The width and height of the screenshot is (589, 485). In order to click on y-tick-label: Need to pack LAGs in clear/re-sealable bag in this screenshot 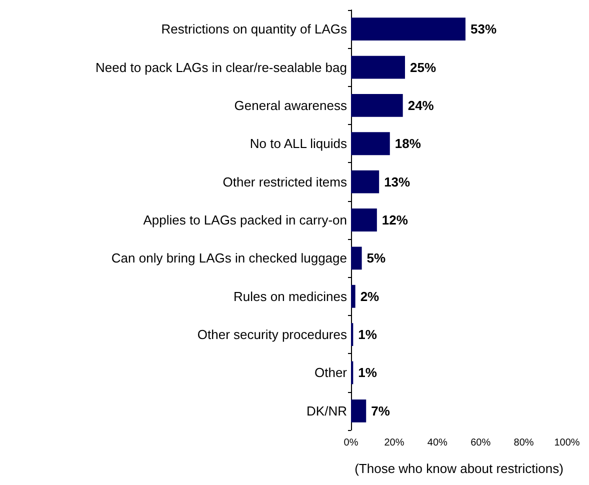, I will do `click(221, 67)`.